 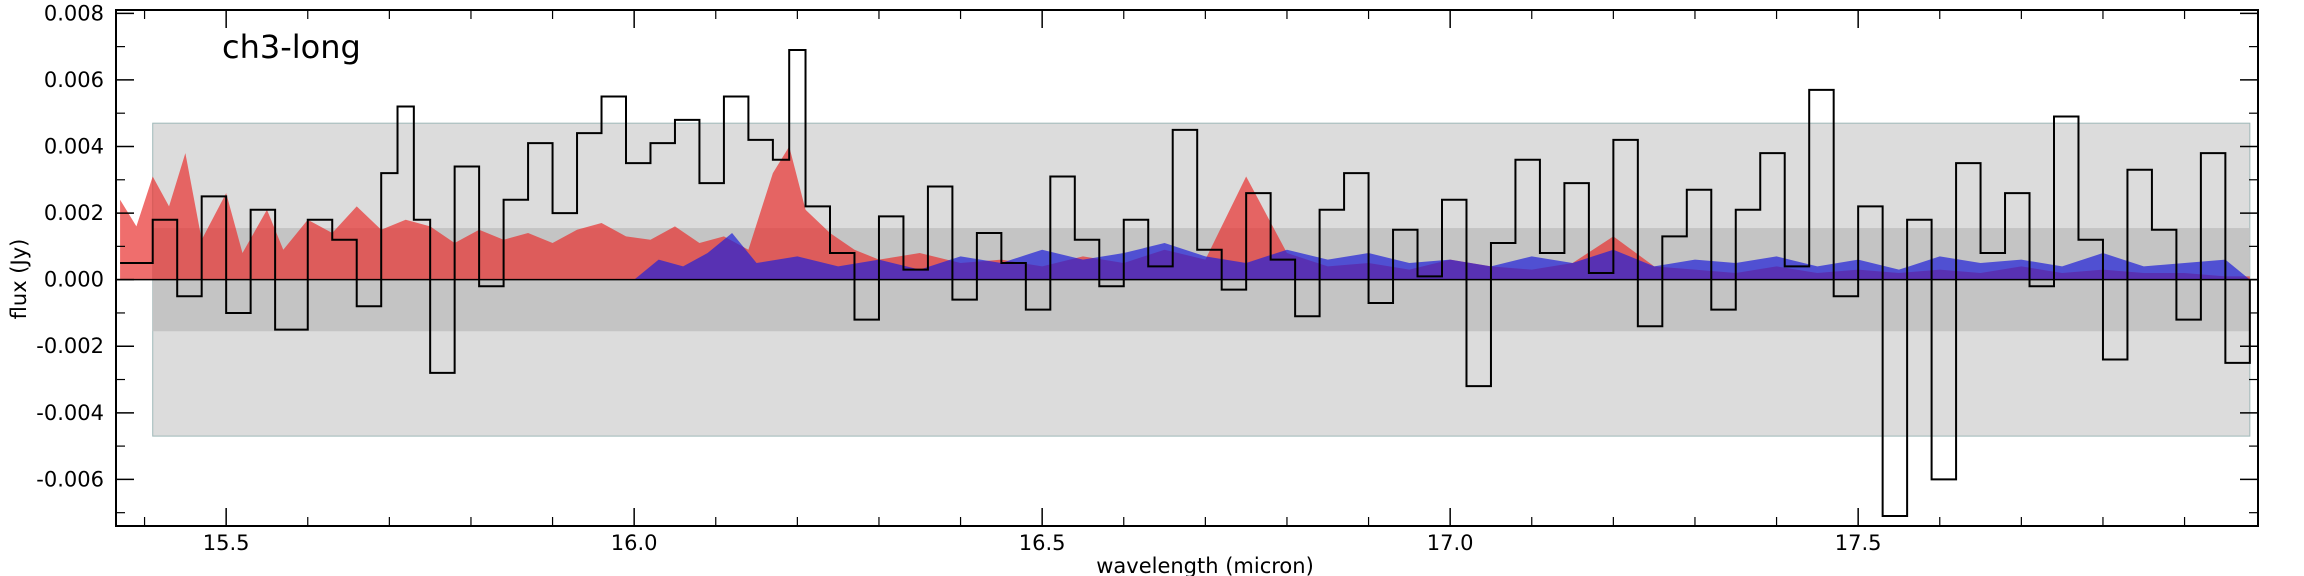 What do you see at coordinates (19, 279) in the screenshot?
I see `y-axis-title: flux (Jy)` at bounding box center [19, 279].